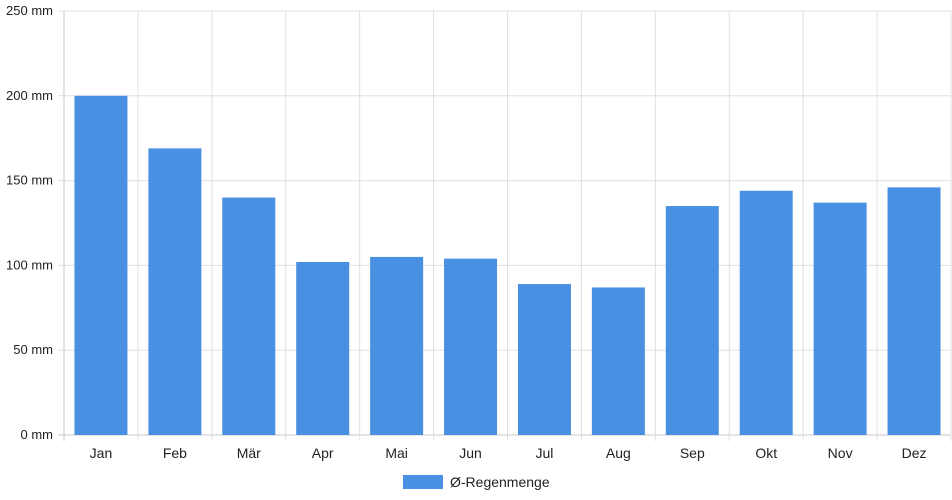 The height and width of the screenshot is (500, 952). Describe the element at coordinates (766, 453) in the screenshot. I see `x-tick-label: Okt` at that location.